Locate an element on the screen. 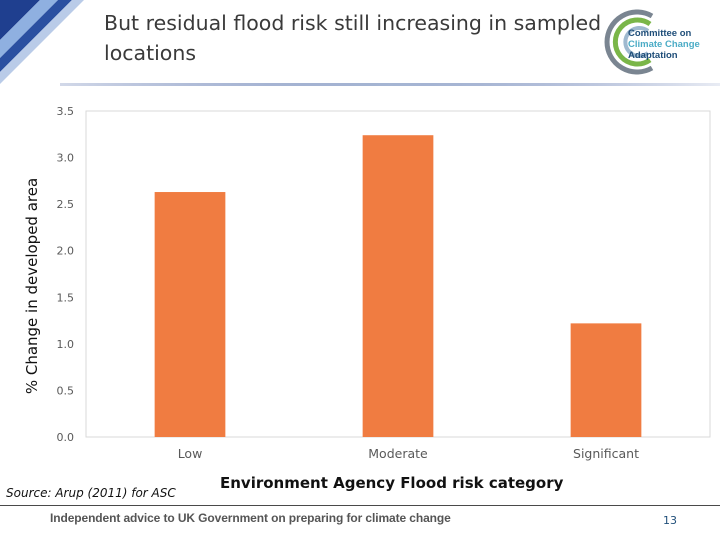 The height and width of the screenshot is (540, 720). y-tick-label: 1.0 is located at coordinates (66, 344).